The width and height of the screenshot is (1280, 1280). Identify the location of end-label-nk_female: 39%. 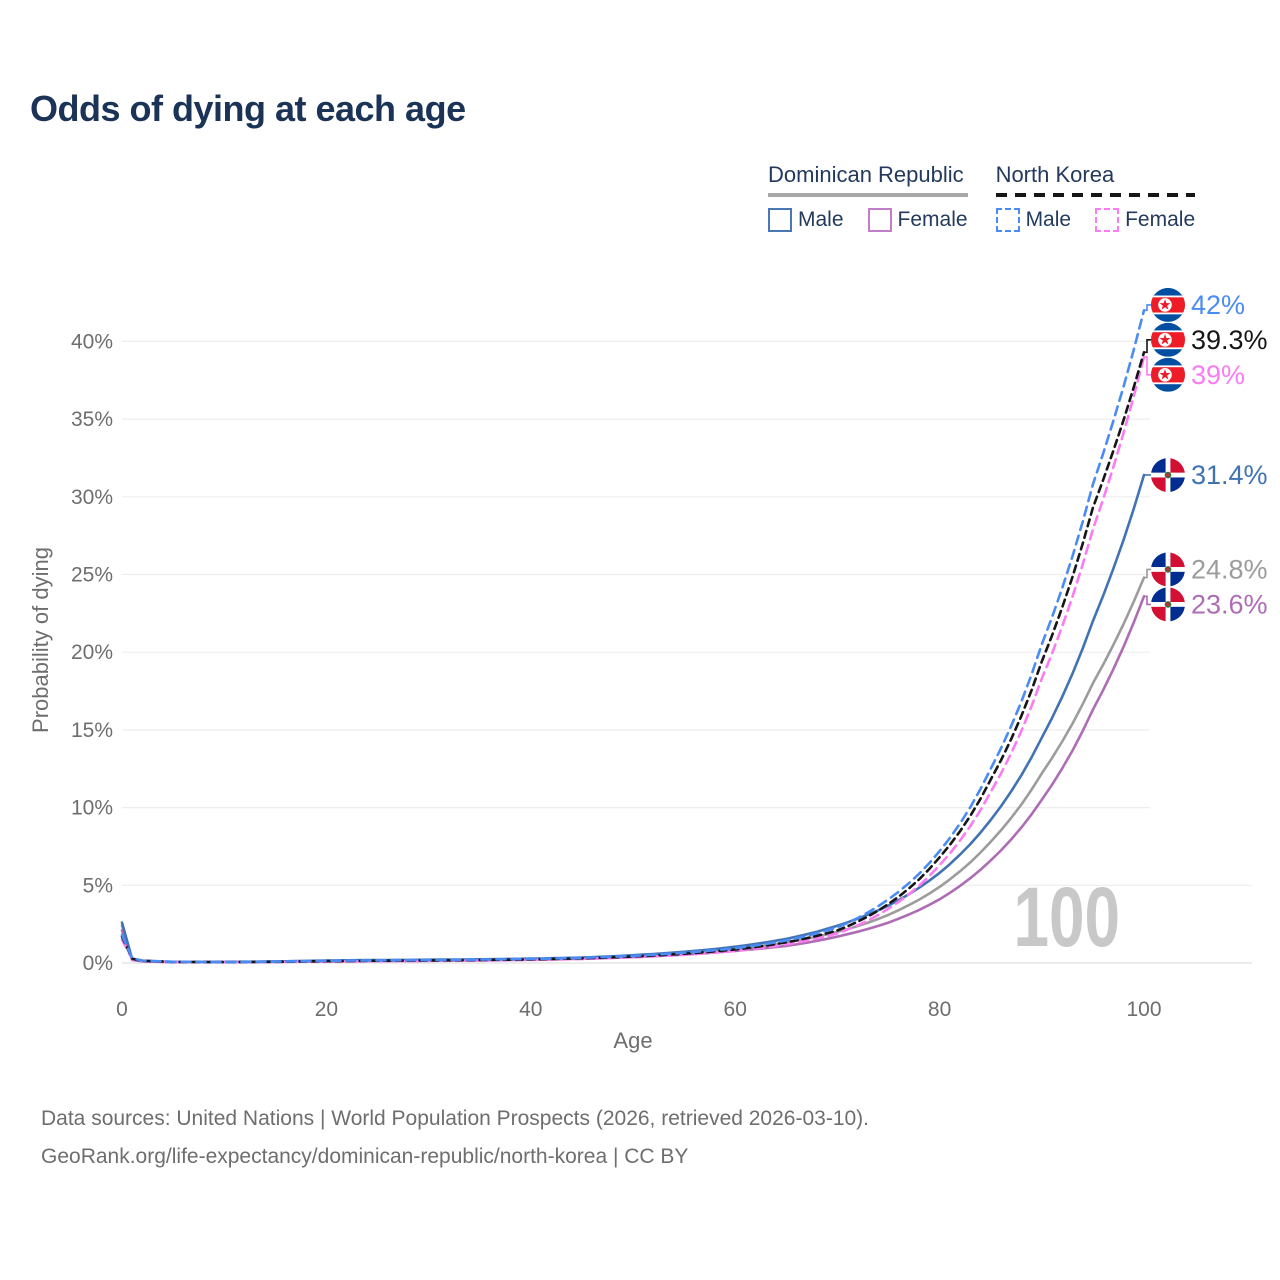
(1218, 375).